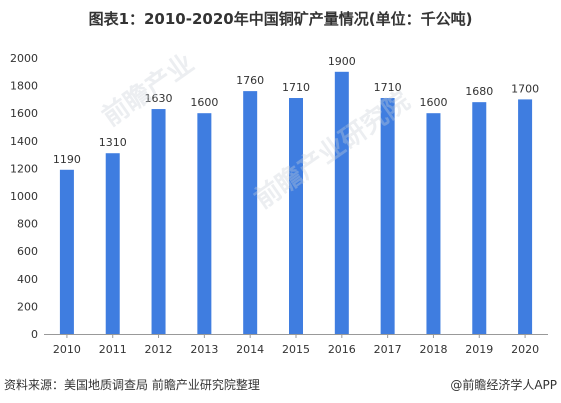 This screenshot has height=403, width=561. Describe the element at coordinates (479, 349) in the screenshot. I see `x-tick-label: 2019` at that location.